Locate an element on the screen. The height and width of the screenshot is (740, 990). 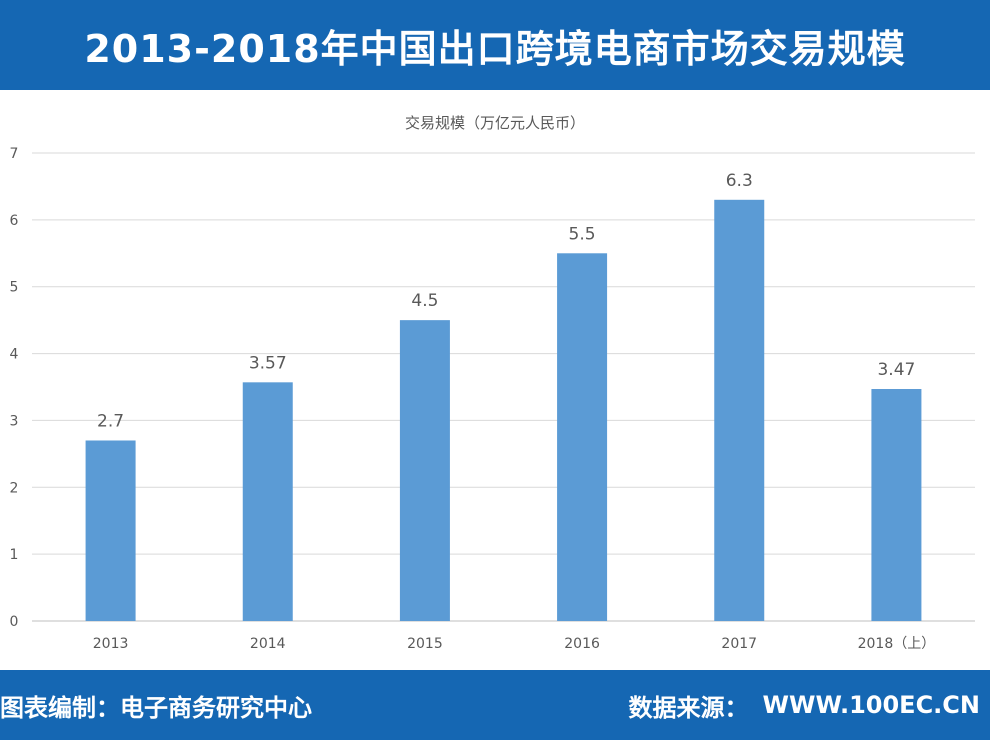
x-tick-label: 2015 is located at coordinates (425, 644).